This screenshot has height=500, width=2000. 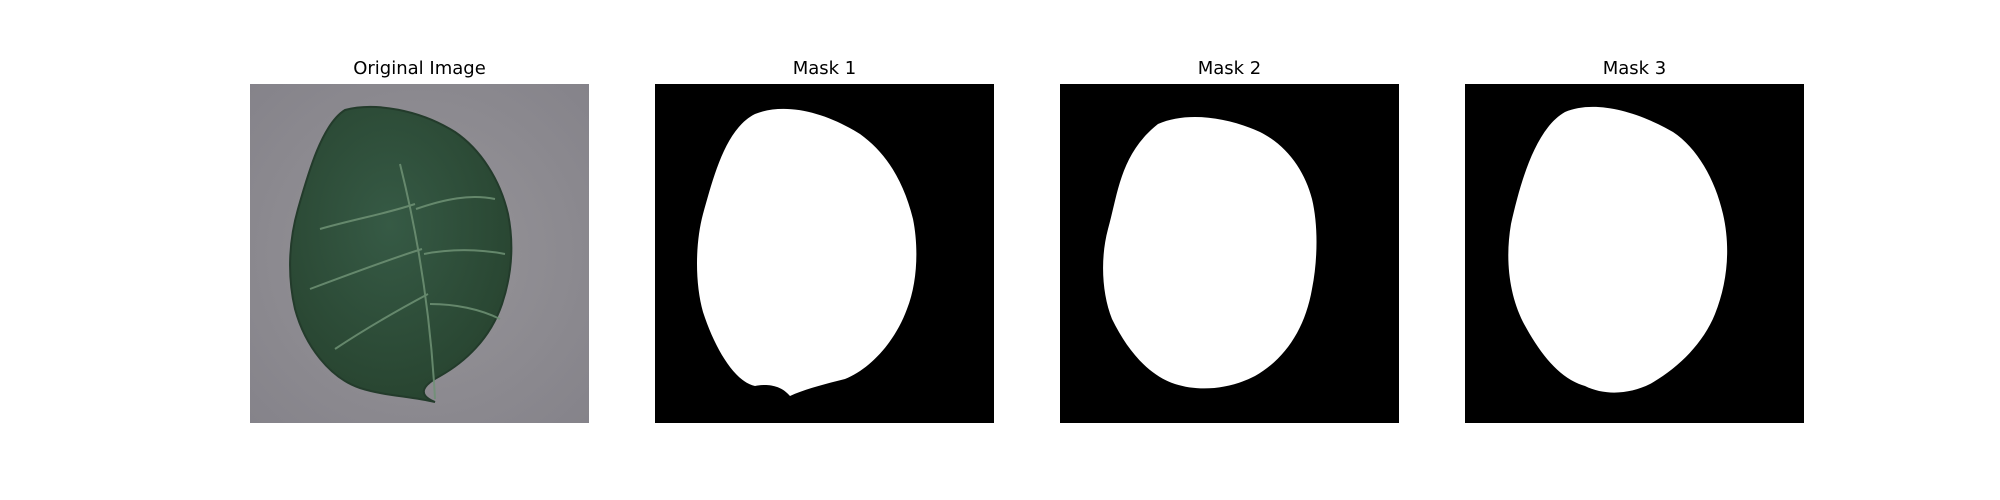 I want to click on panel-title-mask-3: Mask 3, so click(x=1634, y=68).